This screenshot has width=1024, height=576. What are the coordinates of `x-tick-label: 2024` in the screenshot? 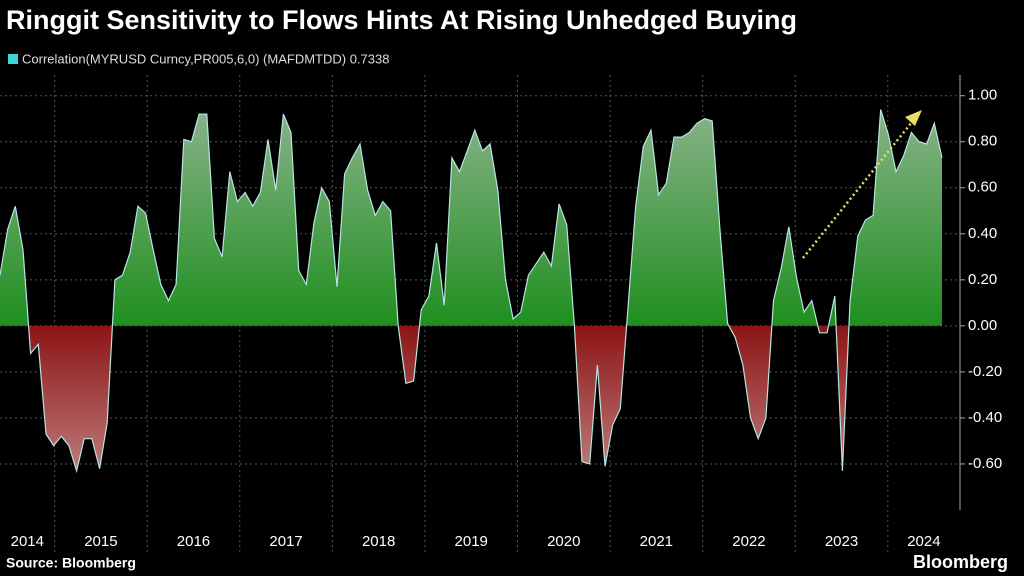 It's located at (923, 541).